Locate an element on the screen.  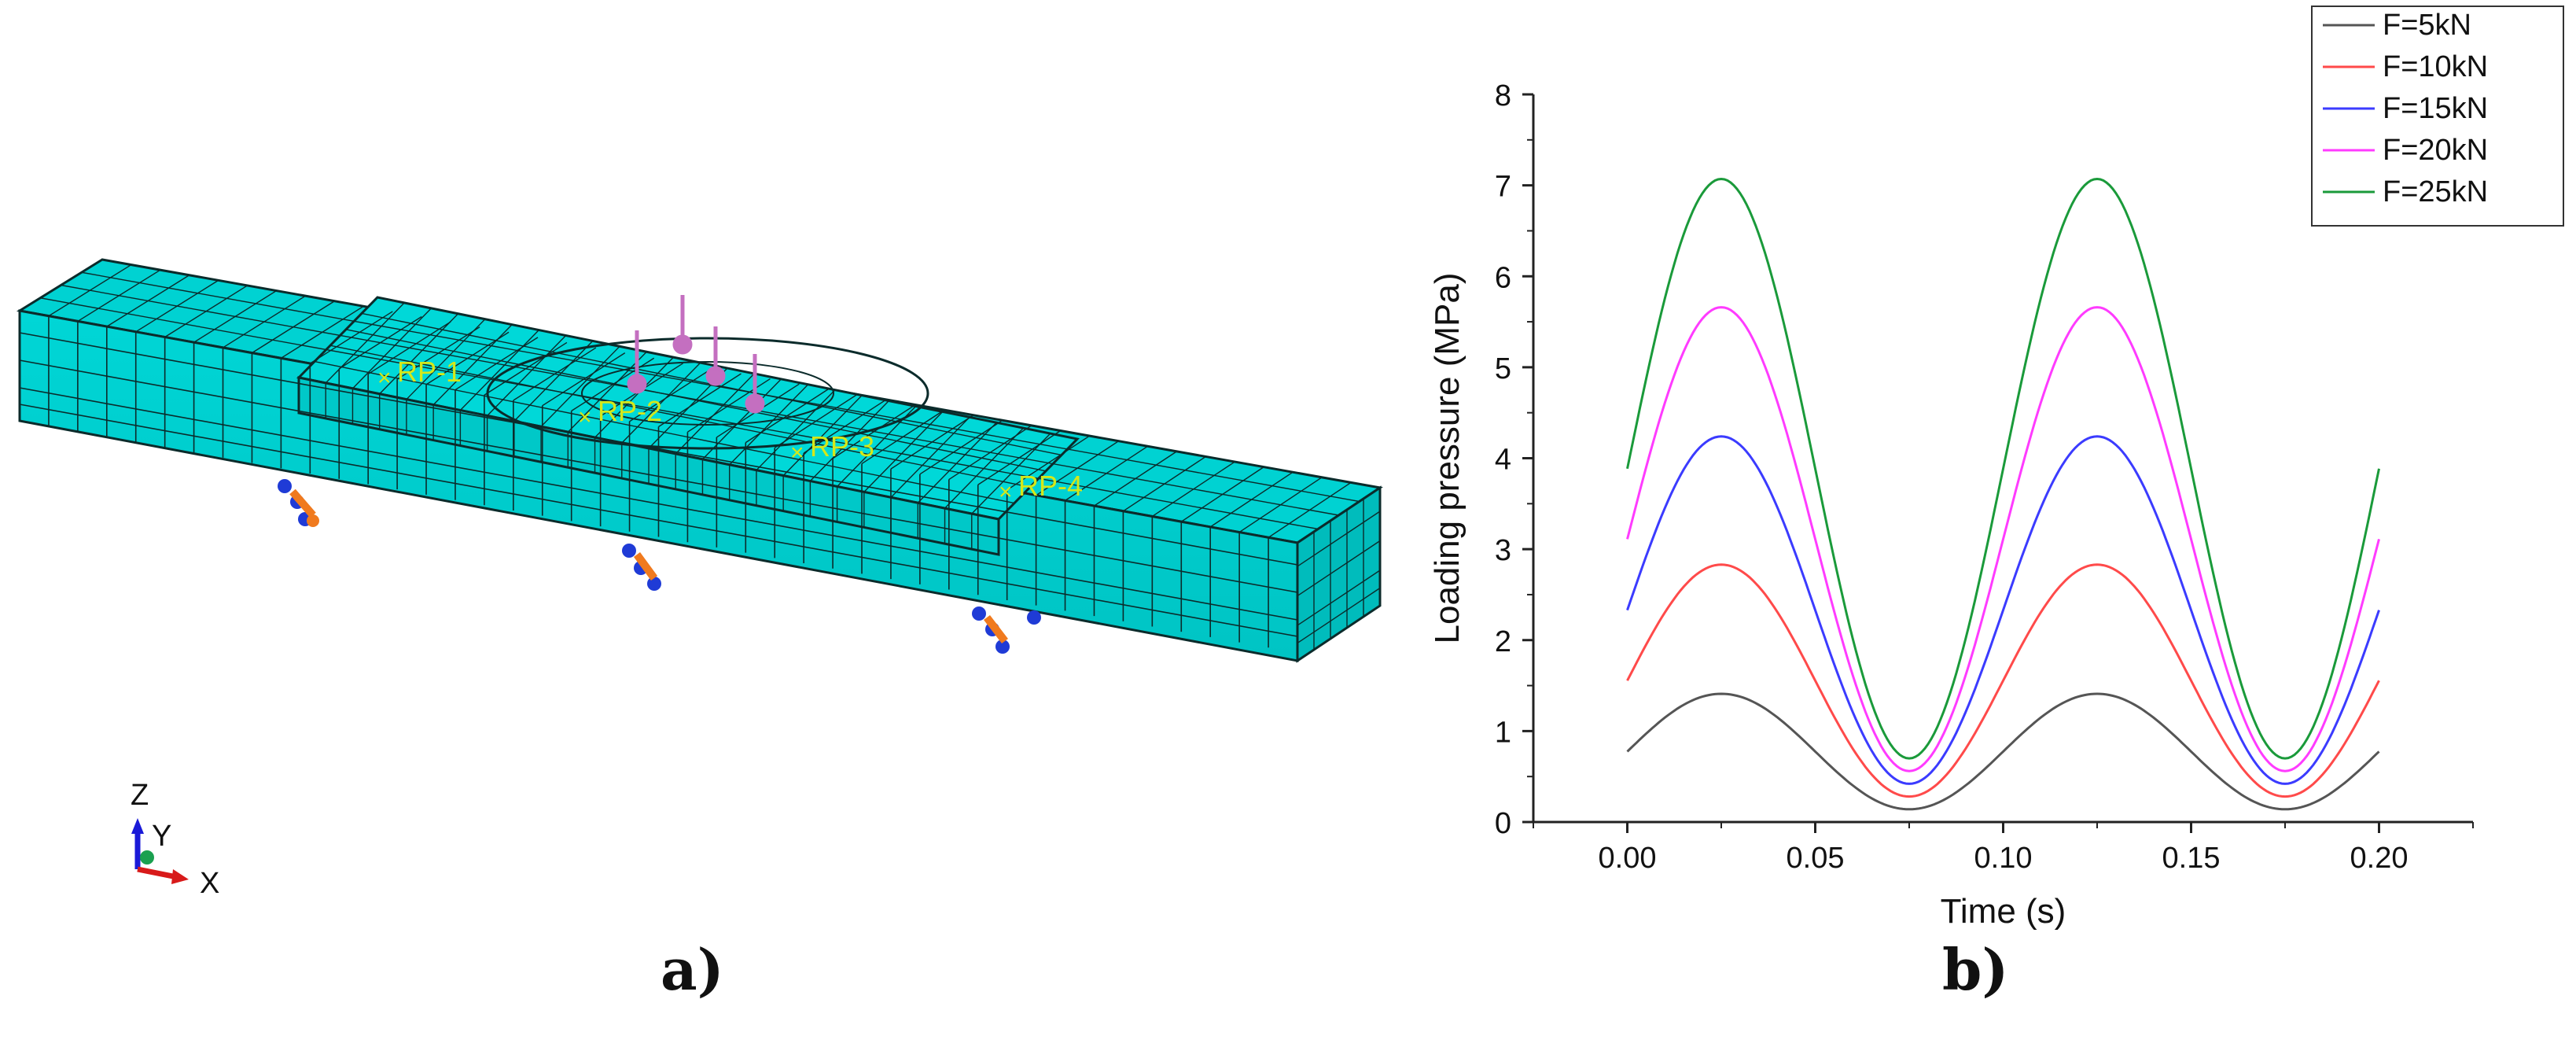
y-tick-label: 0 is located at coordinates (1503, 823).